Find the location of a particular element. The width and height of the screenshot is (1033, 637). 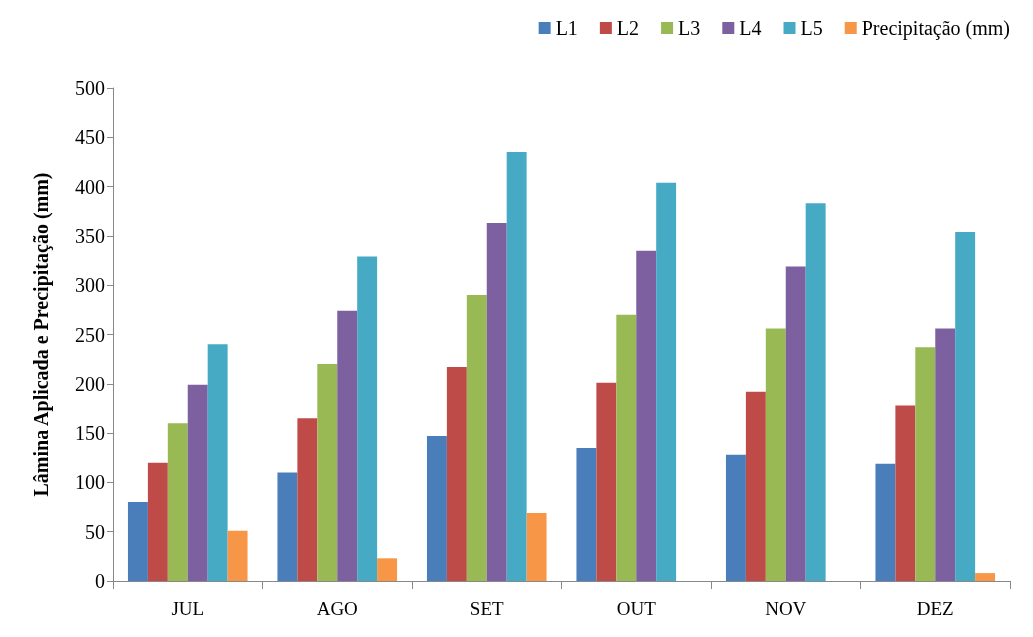

y-tick-label: 0 is located at coordinates (100, 581).